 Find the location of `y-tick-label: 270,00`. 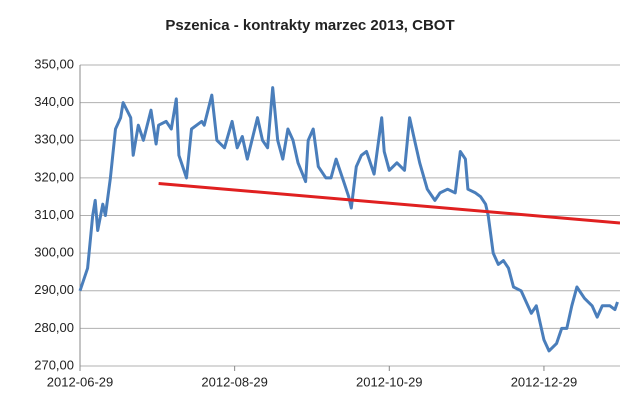

y-tick-label: 270,00 is located at coordinates (54, 364).